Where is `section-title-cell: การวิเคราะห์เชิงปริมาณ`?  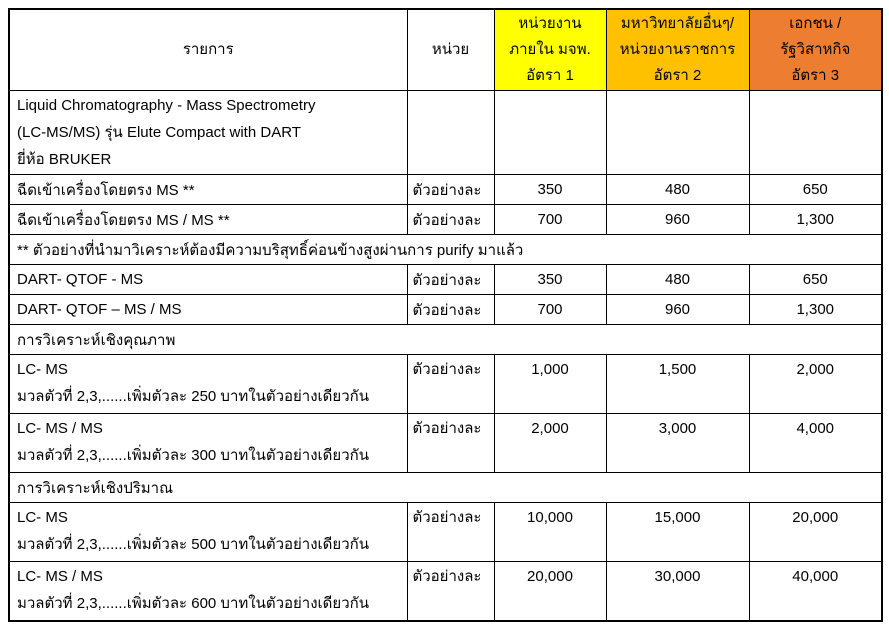 section-title-cell: การวิเคราะห์เชิงปริมาณ is located at coordinates (445, 487).